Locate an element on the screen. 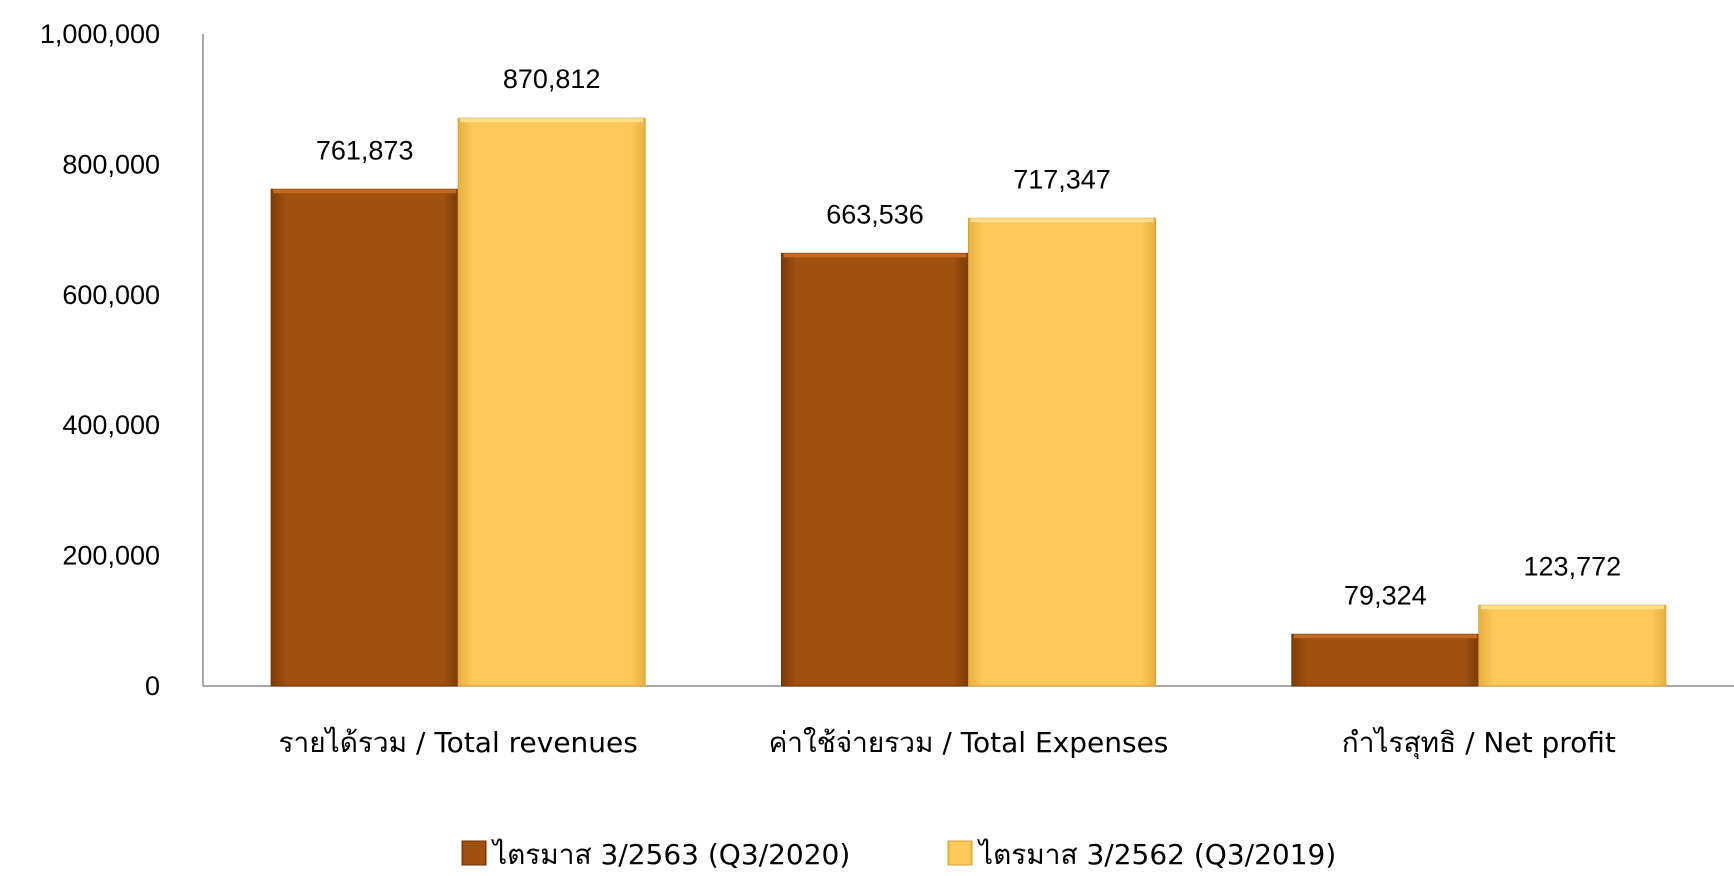  data-label: 761,873 is located at coordinates (365, 150).